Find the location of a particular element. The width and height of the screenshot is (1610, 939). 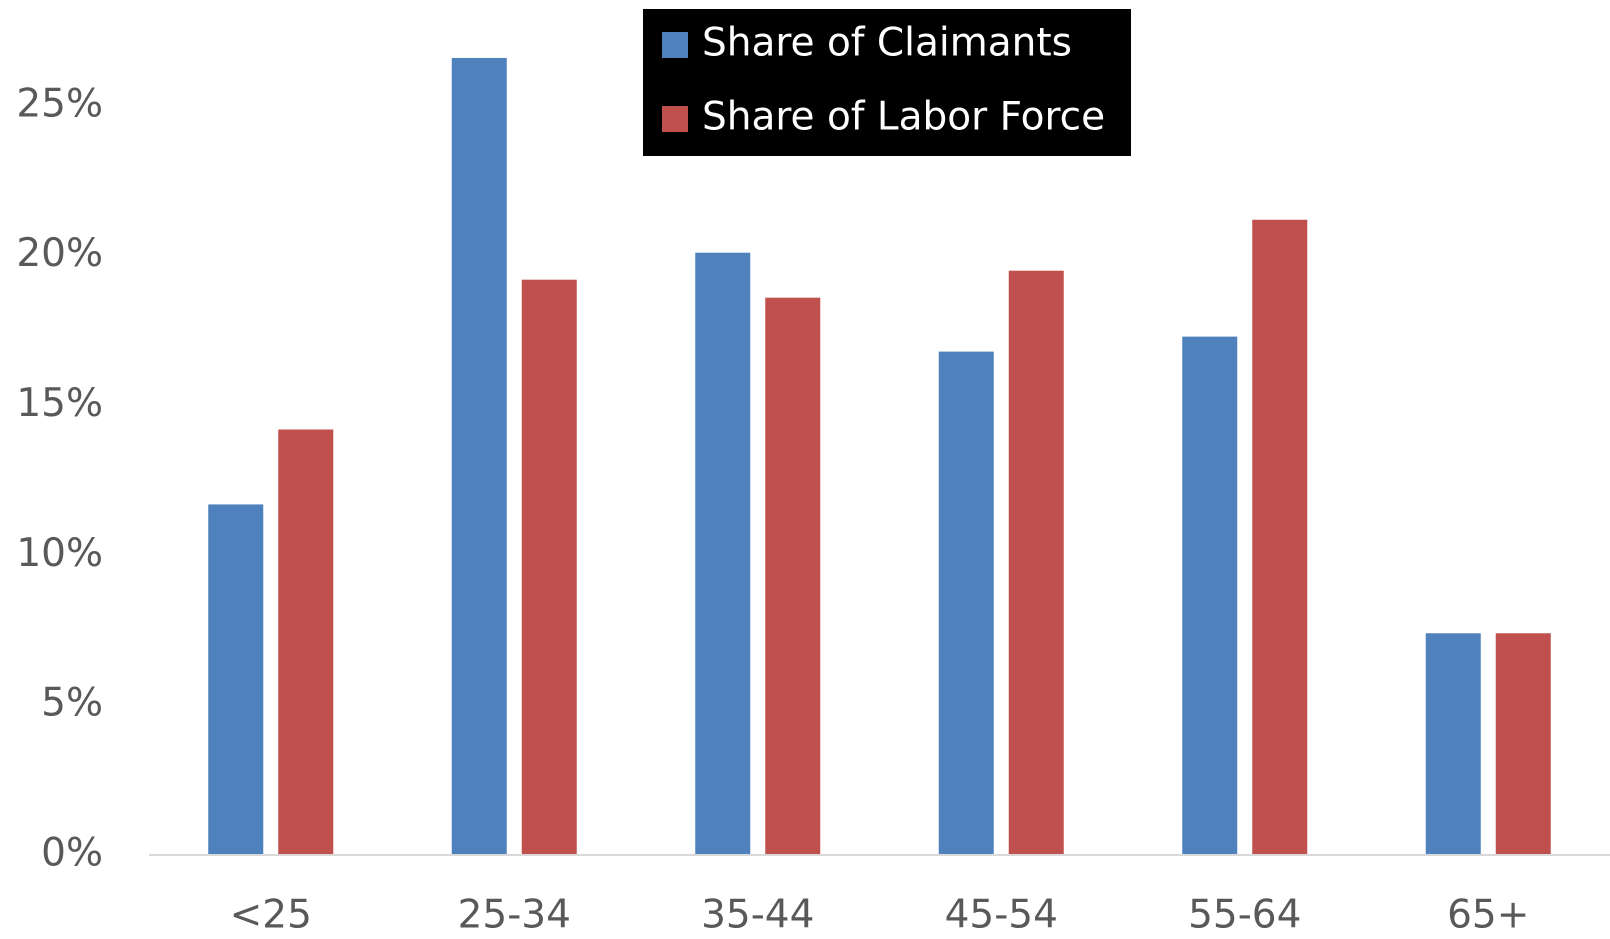

y-tick-label: 25% is located at coordinates (59, 103).